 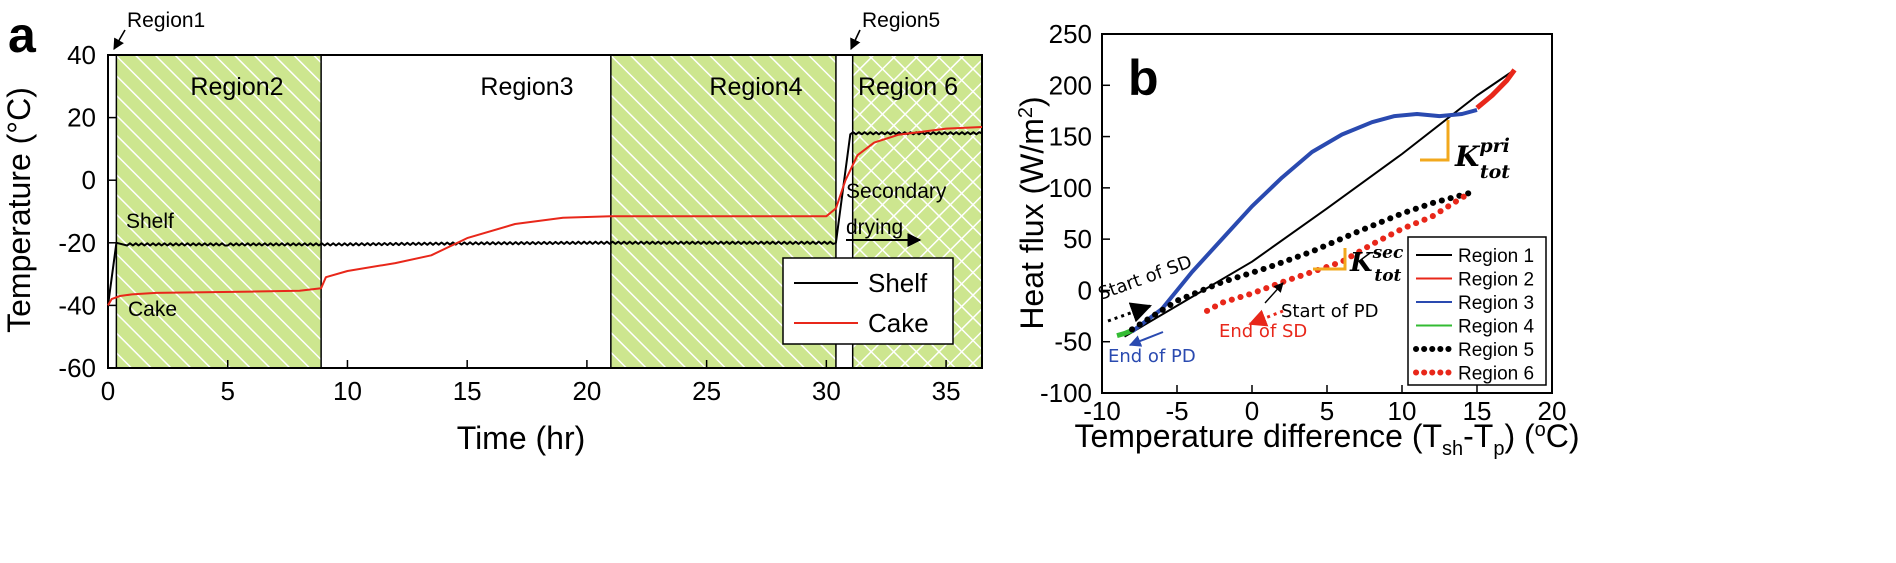 What do you see at coordinates (946, 391) in the screenshot?
I see `x-tick-label-a: 35` at bounding box center [946, 391].